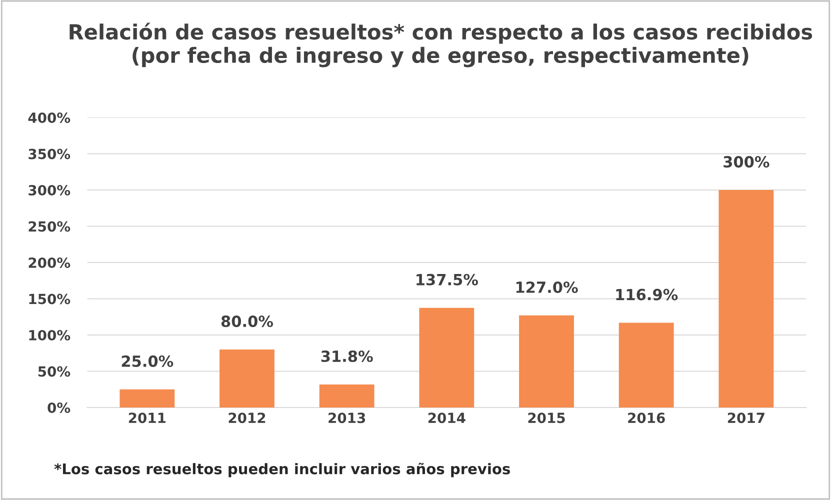 Image resolution: width=831 pixels, height=500 pixels. I want to click on chart-title: Relación de casos resueltos* con respecto a los casos recibidos (por fecha de ingreso y de egreso, respectivamente), so click(441, 45).